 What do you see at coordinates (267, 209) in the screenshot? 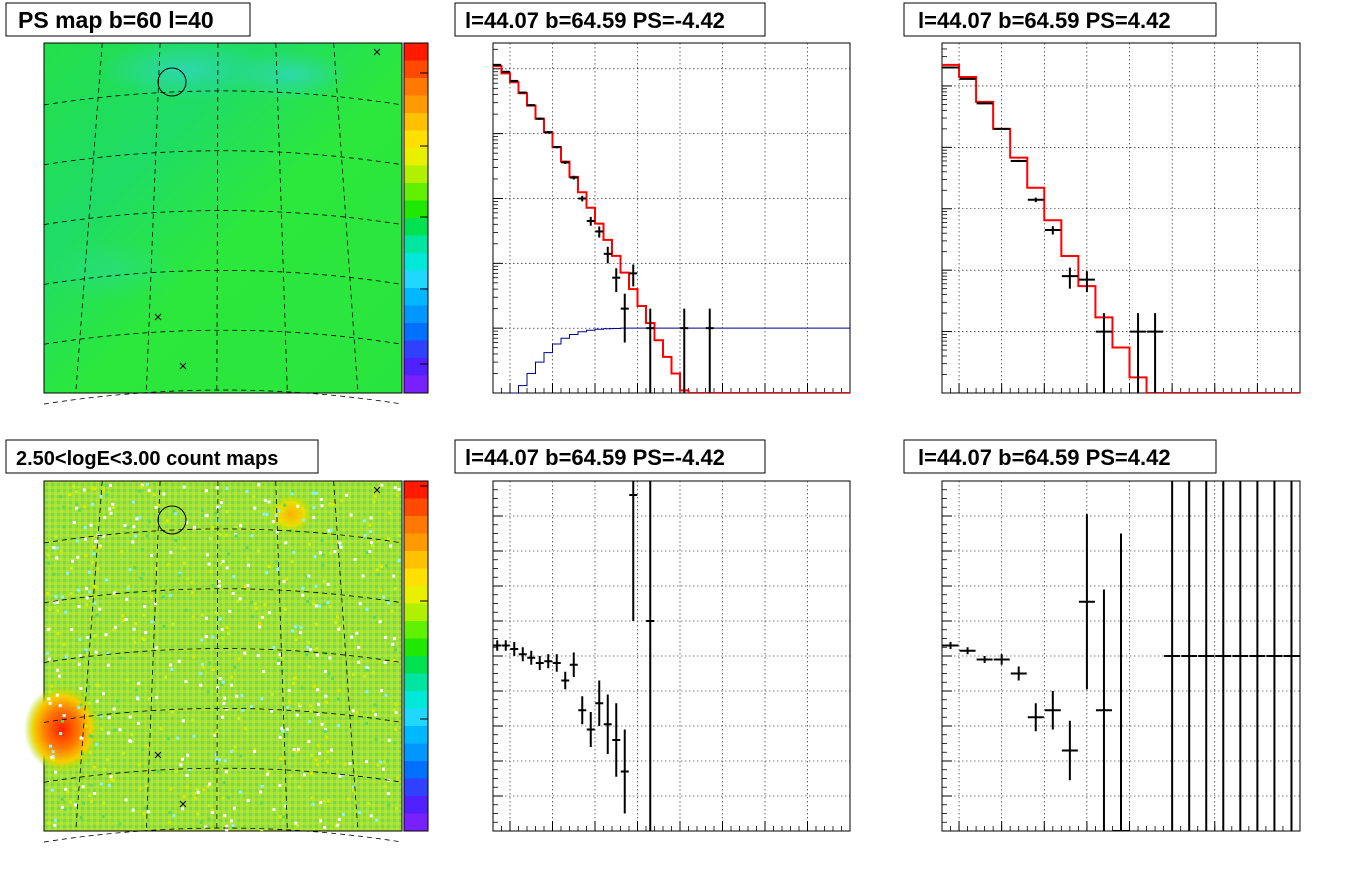
I see `map-top-cross-markers` at bounding box center [267, 209].